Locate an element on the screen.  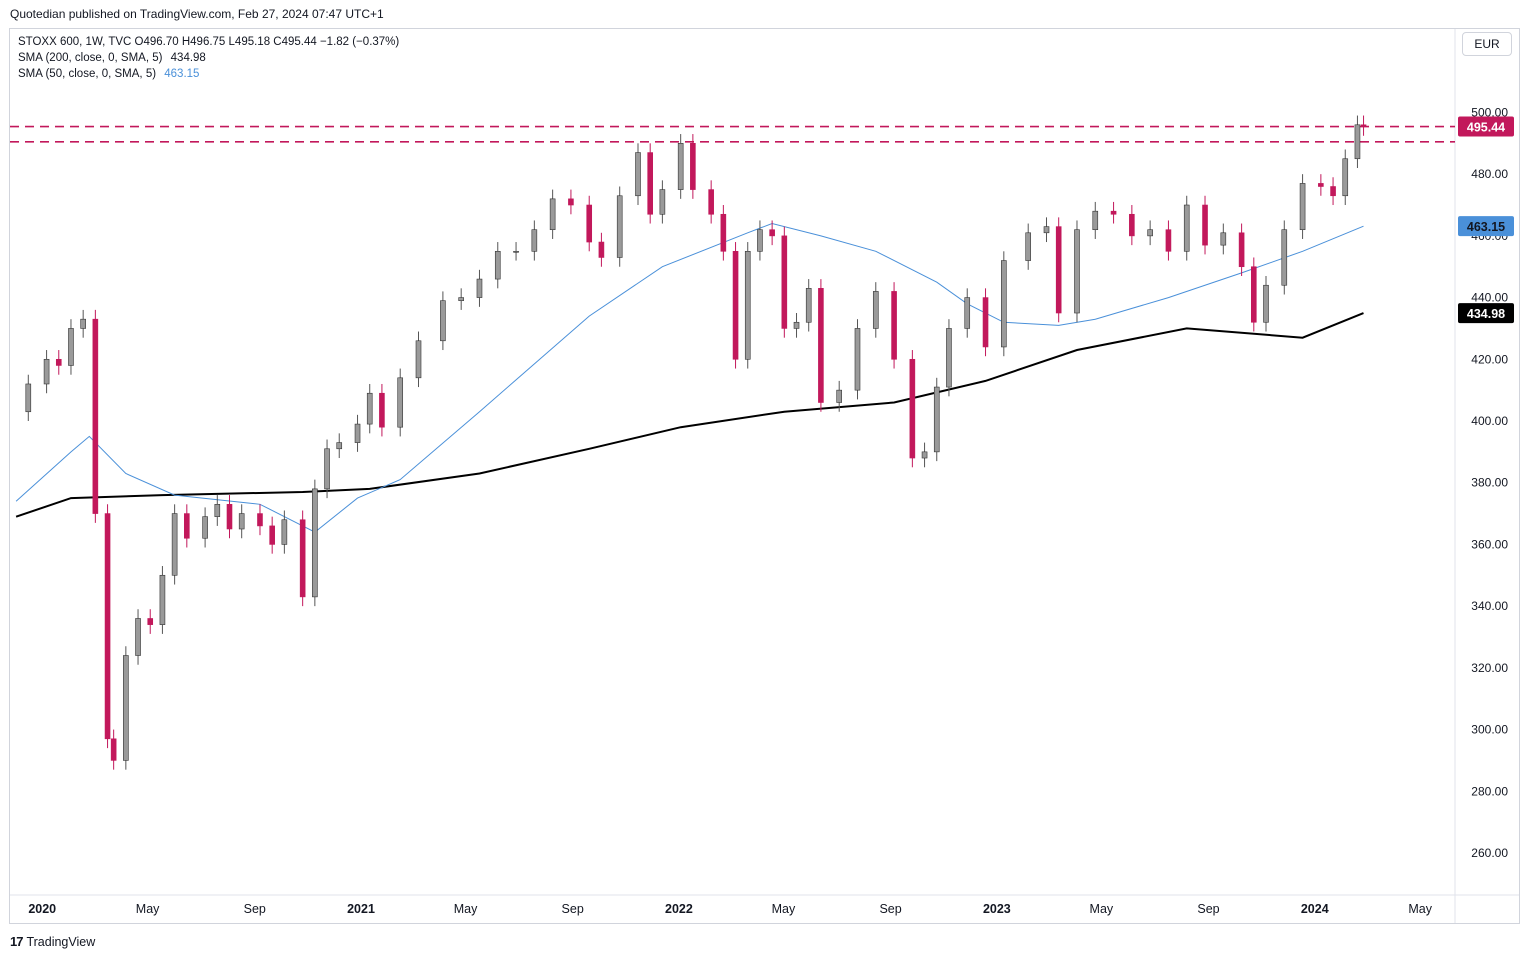
y-tick-label: 300.00 is located at coordinates (1489, 730).